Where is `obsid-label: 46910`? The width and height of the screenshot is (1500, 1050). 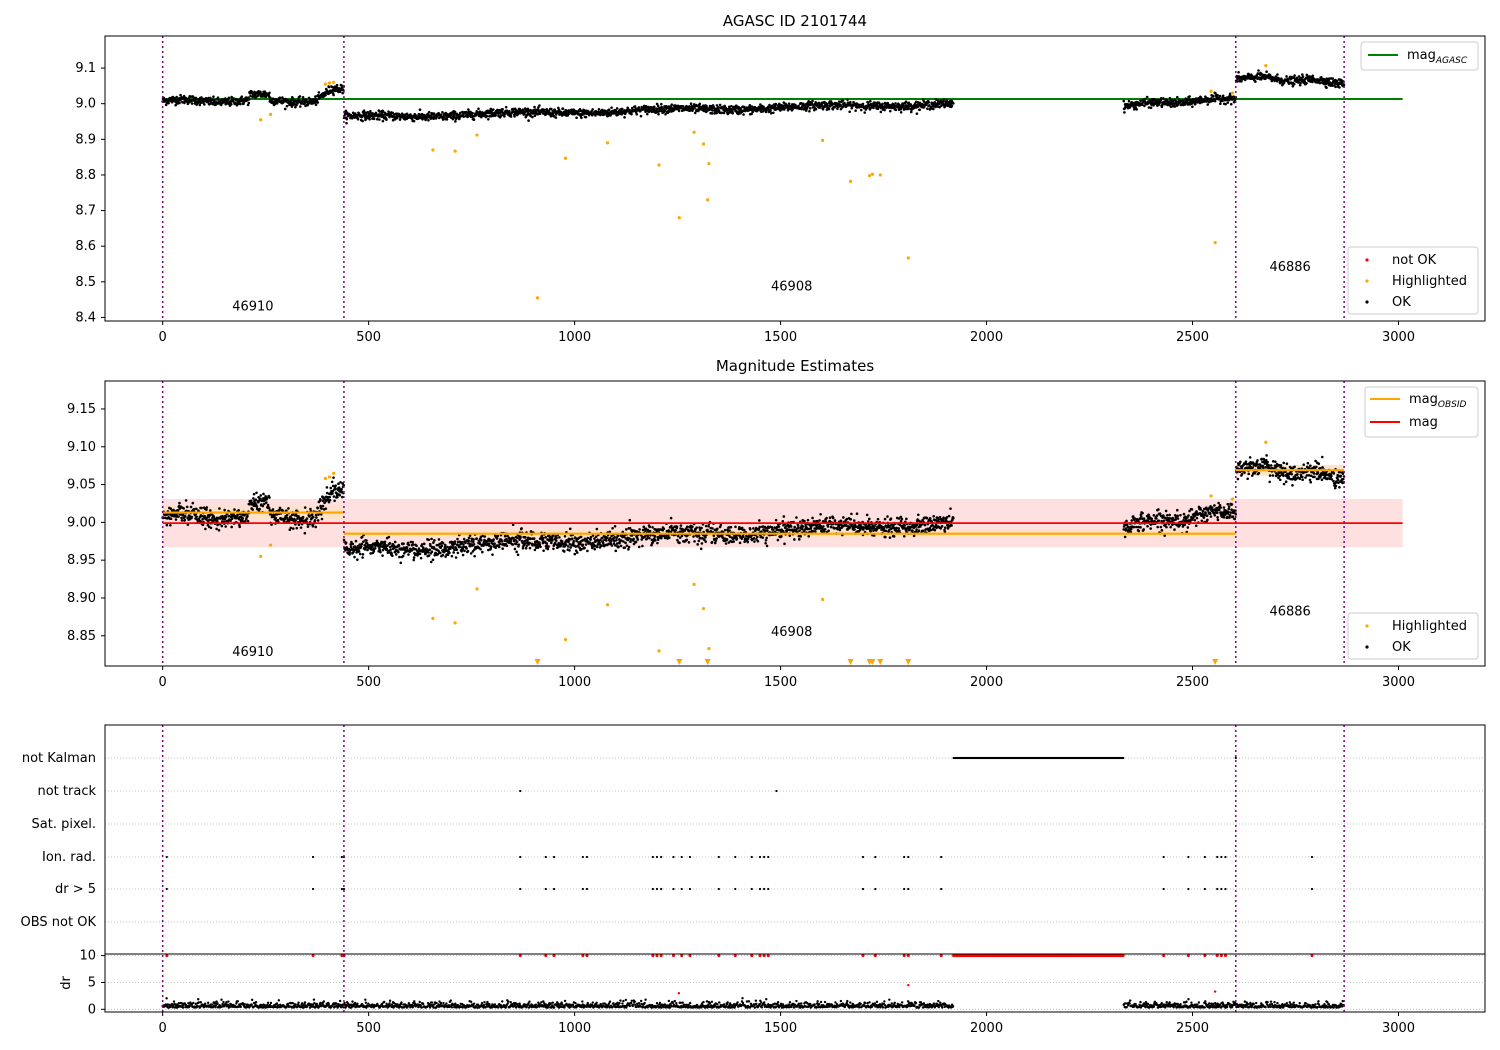 obsid-label: 46910 is located at coordinates (252, 306).